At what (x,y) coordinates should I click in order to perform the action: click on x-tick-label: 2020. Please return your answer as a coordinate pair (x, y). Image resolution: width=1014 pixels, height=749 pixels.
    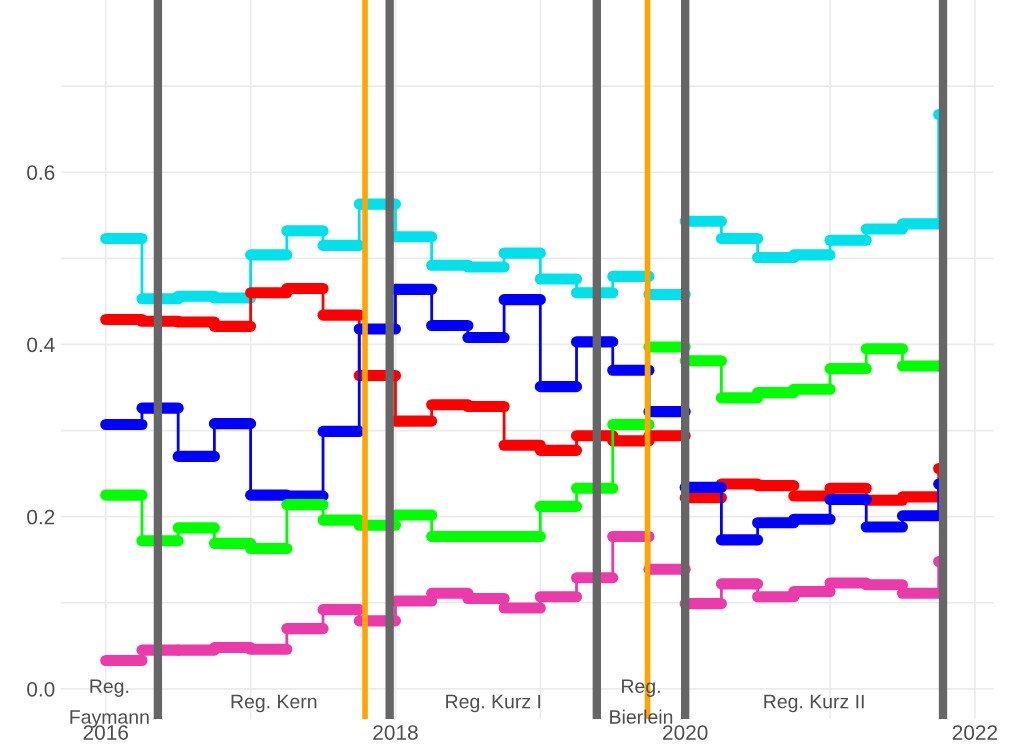
    Looking at the image, I should click on (685, 732).